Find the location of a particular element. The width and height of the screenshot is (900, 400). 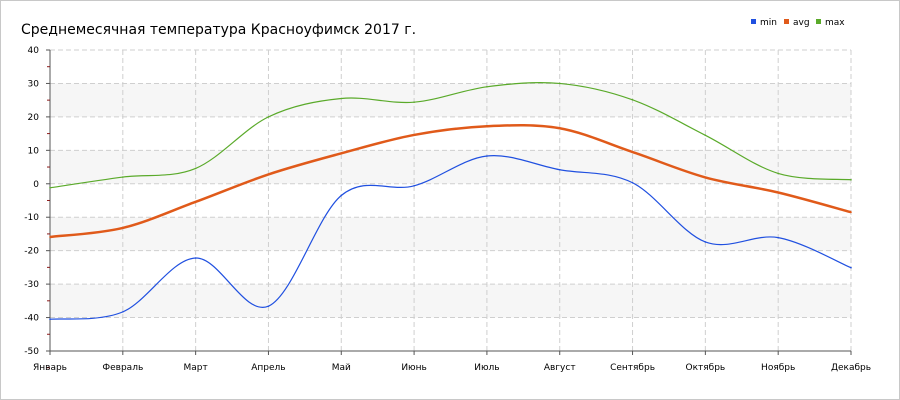

y-tick-label: -30 is located at coordinates (31, 285).